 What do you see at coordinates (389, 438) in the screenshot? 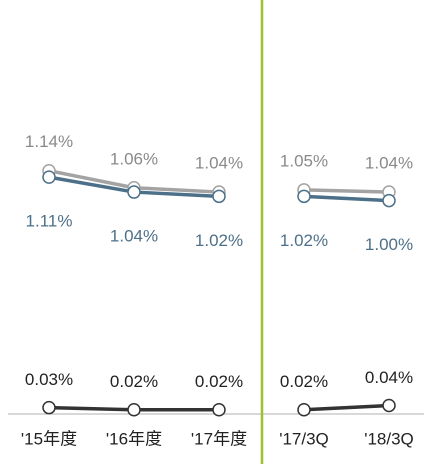
I see `x-tick-label: '18/3Q` at bounding box center [389, 438].